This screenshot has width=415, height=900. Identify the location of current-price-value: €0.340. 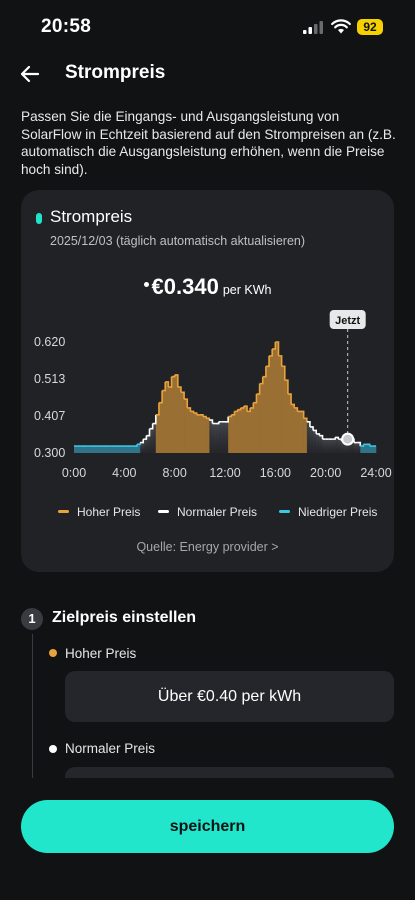
(185, 286).